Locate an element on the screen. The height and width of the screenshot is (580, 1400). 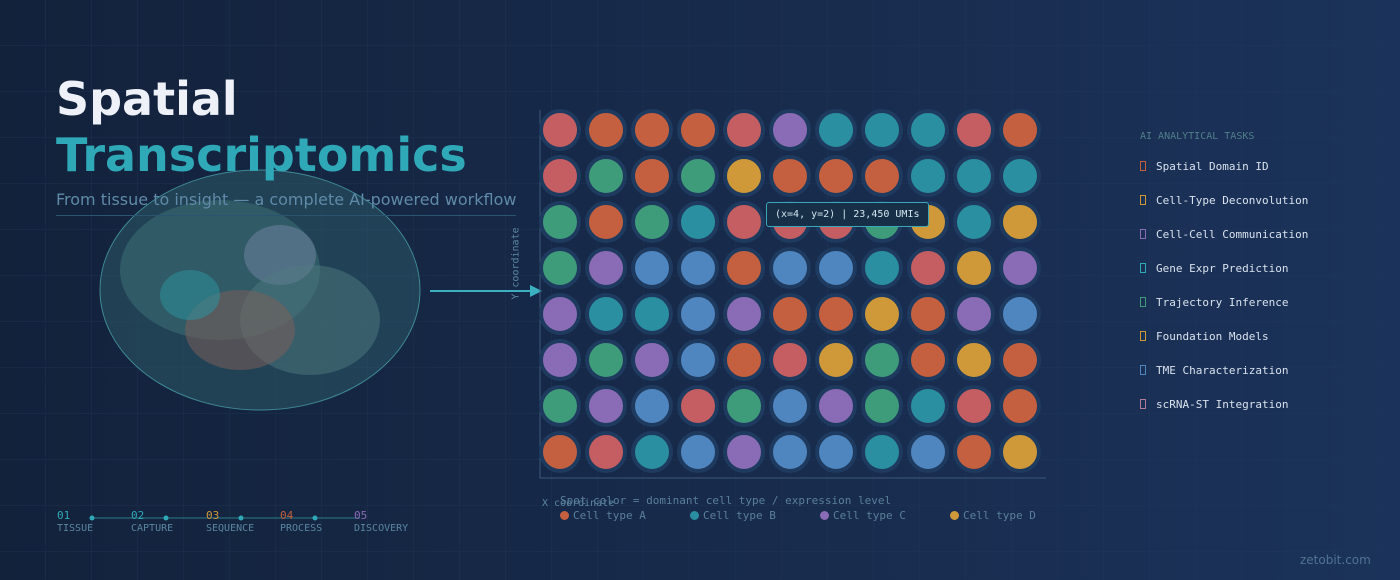
task-label: Spatial Domain ID is located at coordinates (1212, 166).